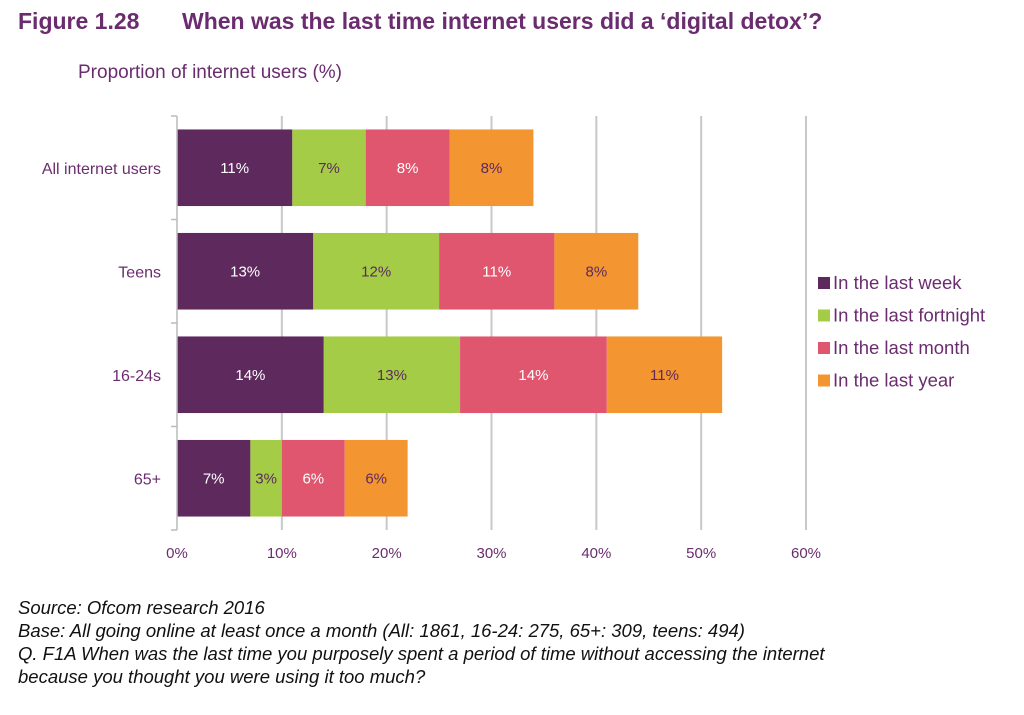 This screenshot has height=715, width=1024. What do you see at coordinates (210, 72) in the screenshot?
I see `chart-subtitle: Proportion of internet users (%)` at bounding box center [210, 72].